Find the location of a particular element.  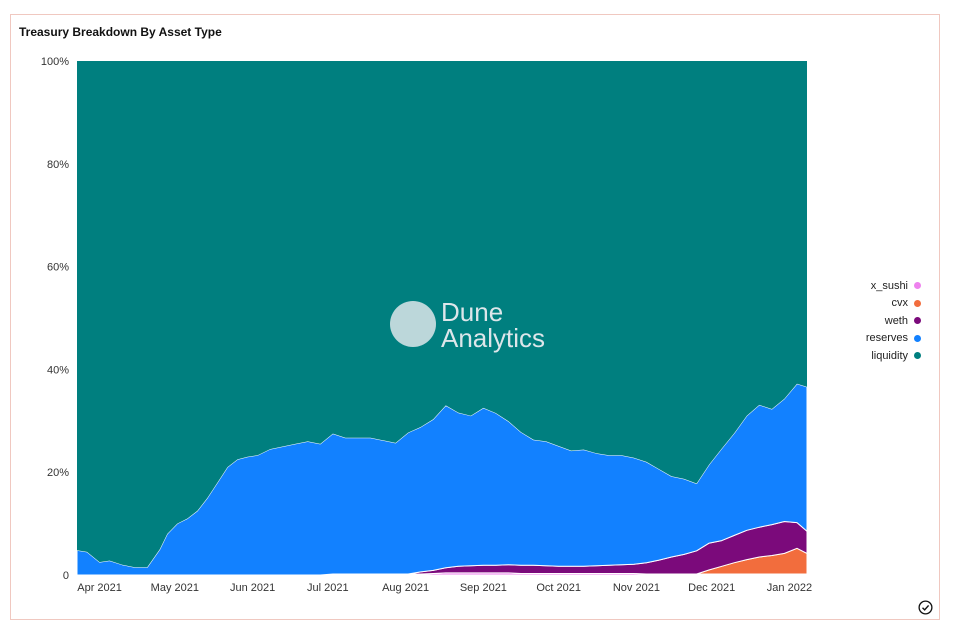

legend-label: reserves is located at coordinates (886, 338).